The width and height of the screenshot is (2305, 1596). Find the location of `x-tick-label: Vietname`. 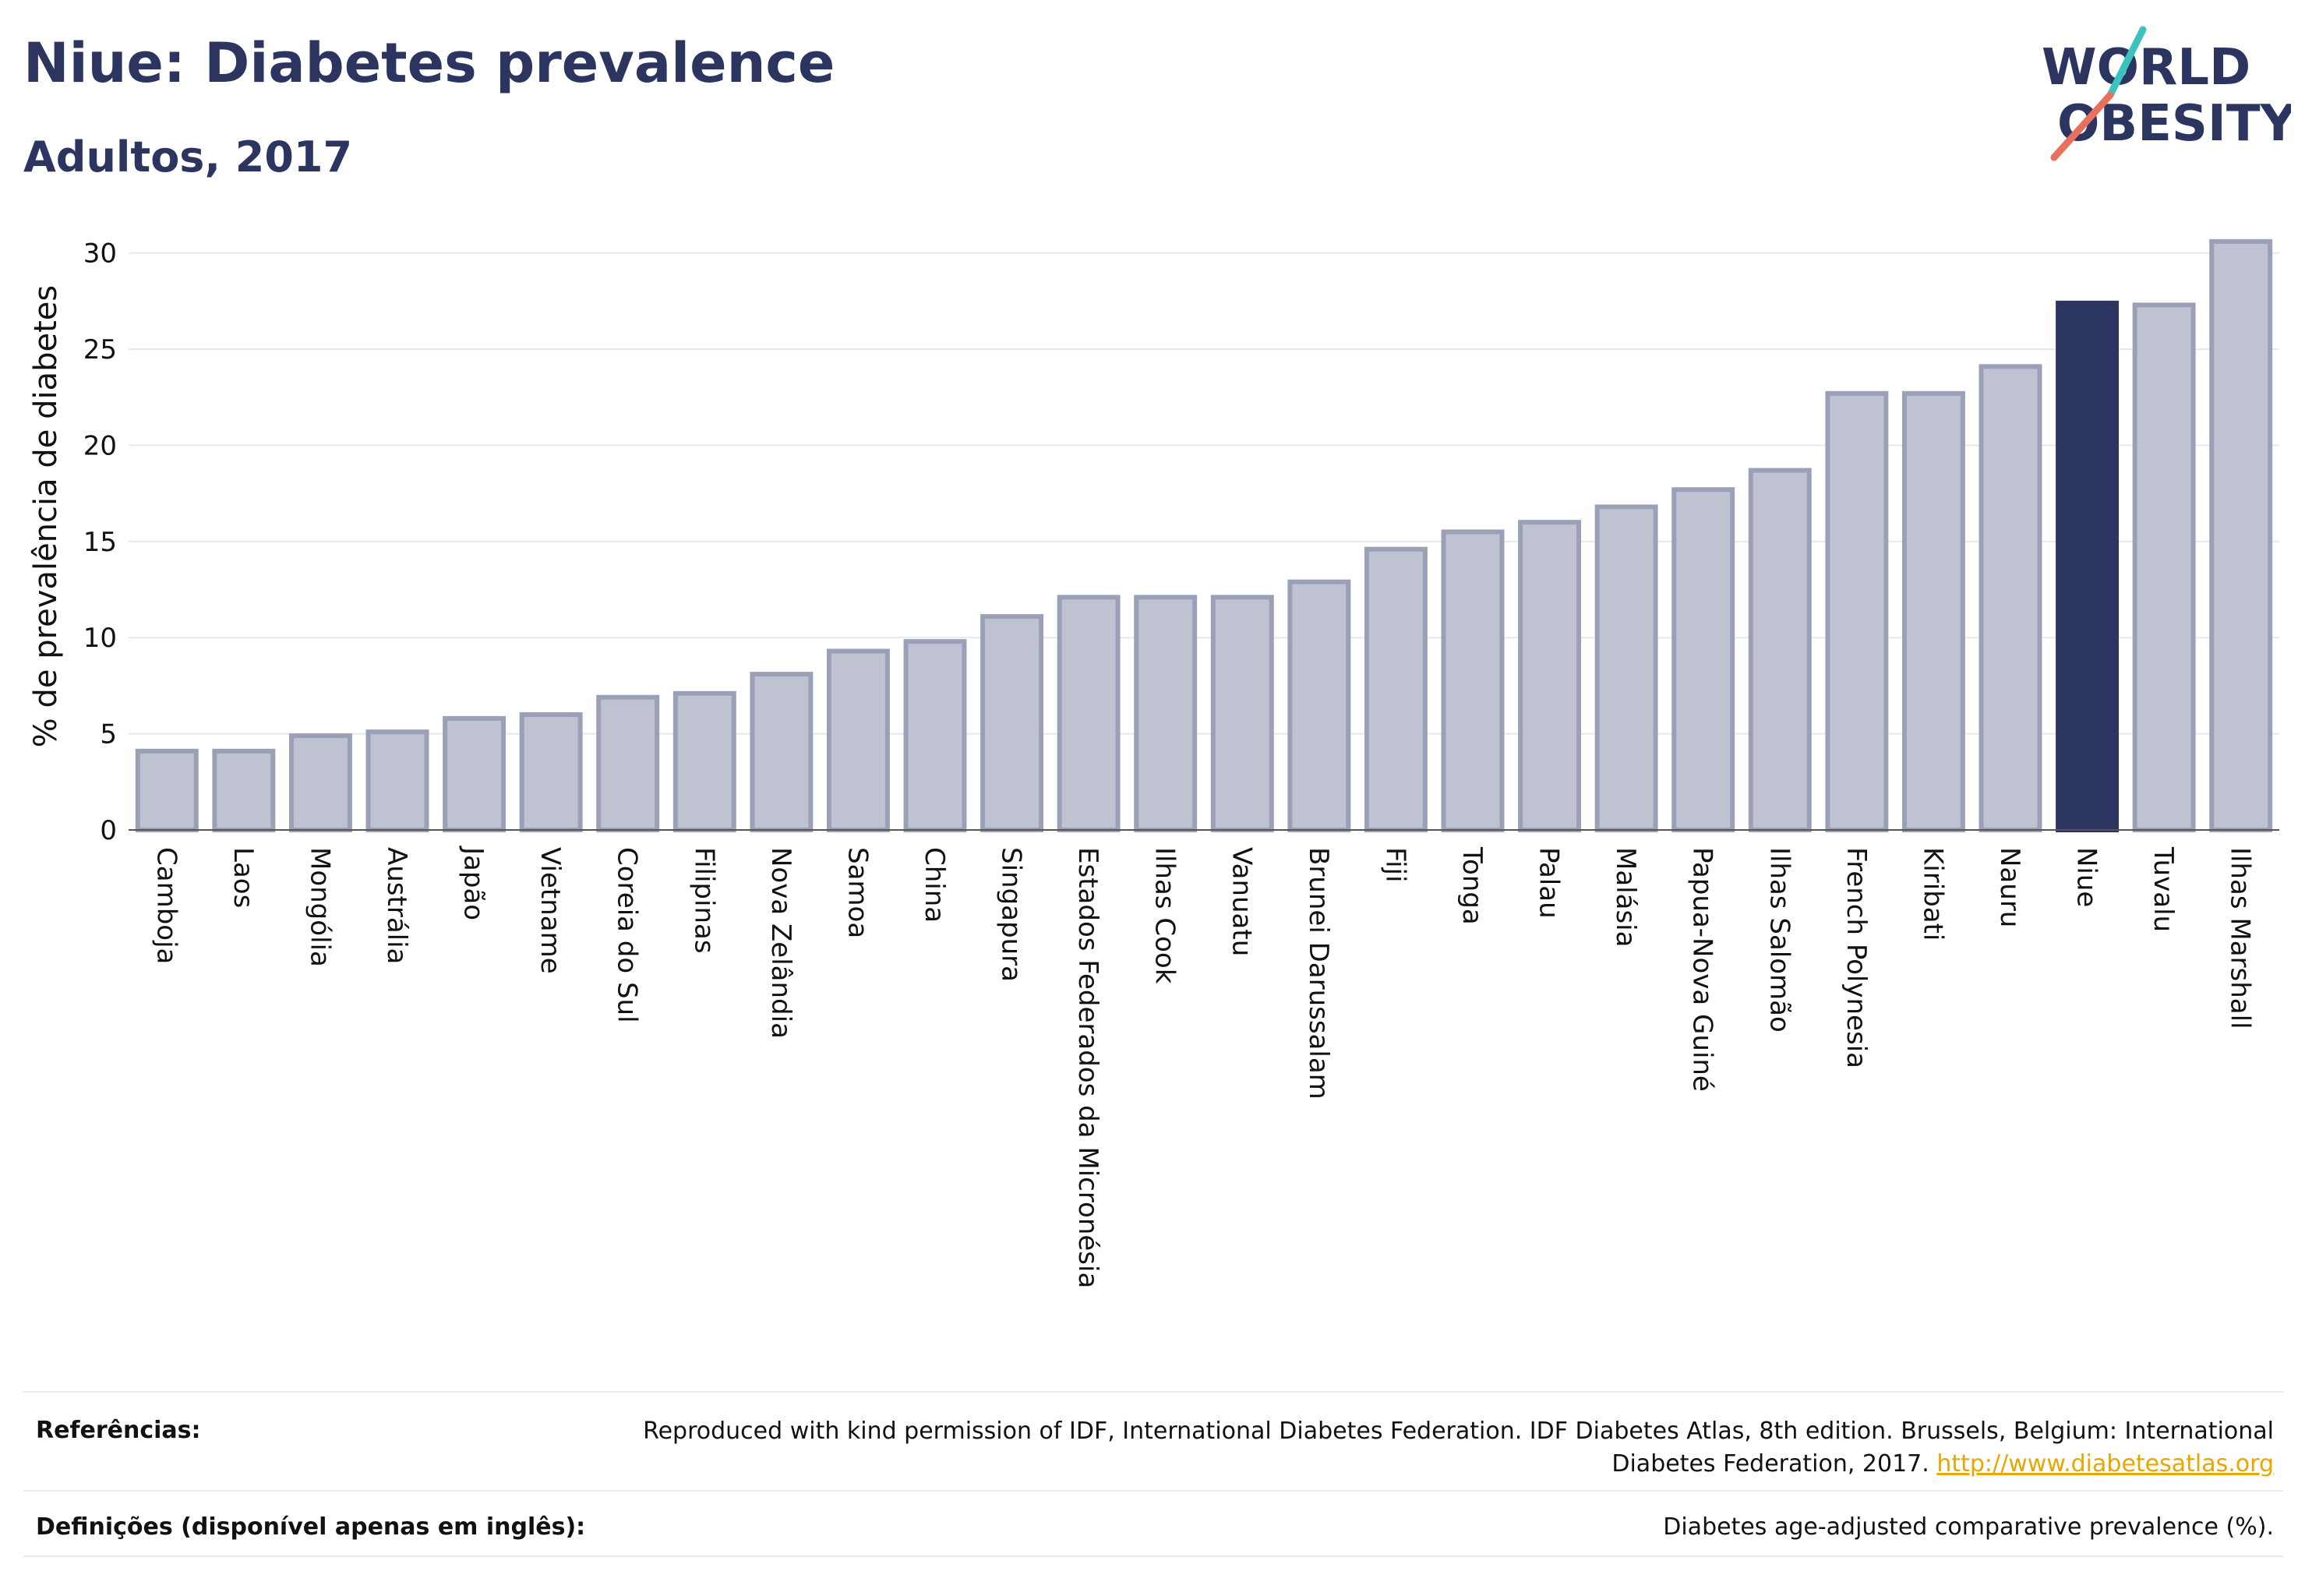

x-tick-label: Vietname is located at coordinates (550, 910).